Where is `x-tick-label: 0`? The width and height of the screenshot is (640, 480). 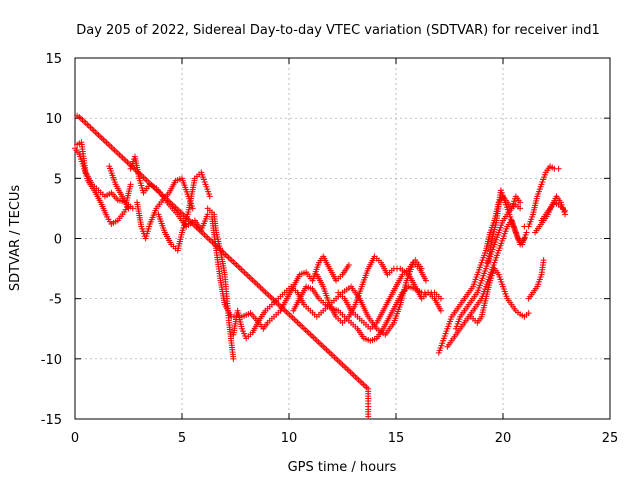 x-tick-label: 0 is located at coordinates (75, 438).